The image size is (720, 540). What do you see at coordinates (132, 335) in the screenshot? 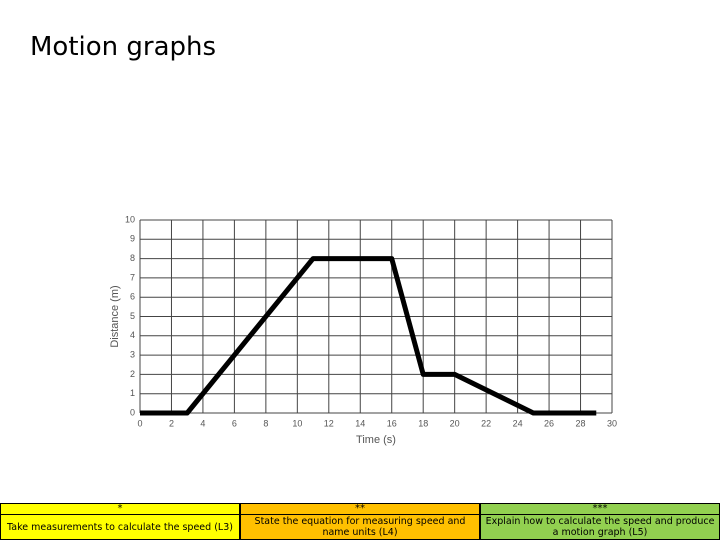
I see `y-tick-label: 4` at bounding box center [132, 335].